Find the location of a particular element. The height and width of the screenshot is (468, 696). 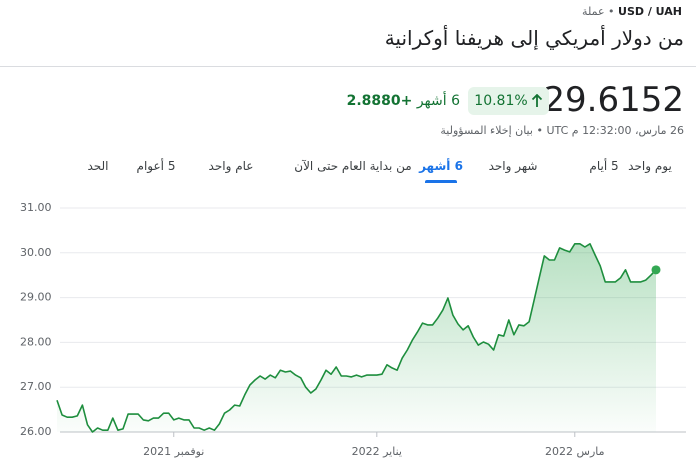

percent-change: 10.81% is located at coordinates (501, 101).